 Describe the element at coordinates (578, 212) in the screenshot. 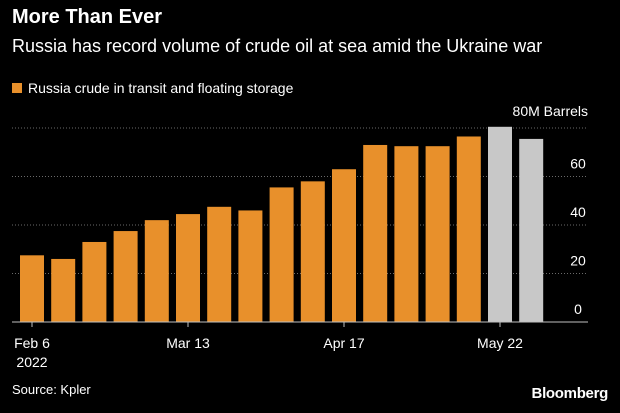

I see `y-tick-label: 40` at that location.